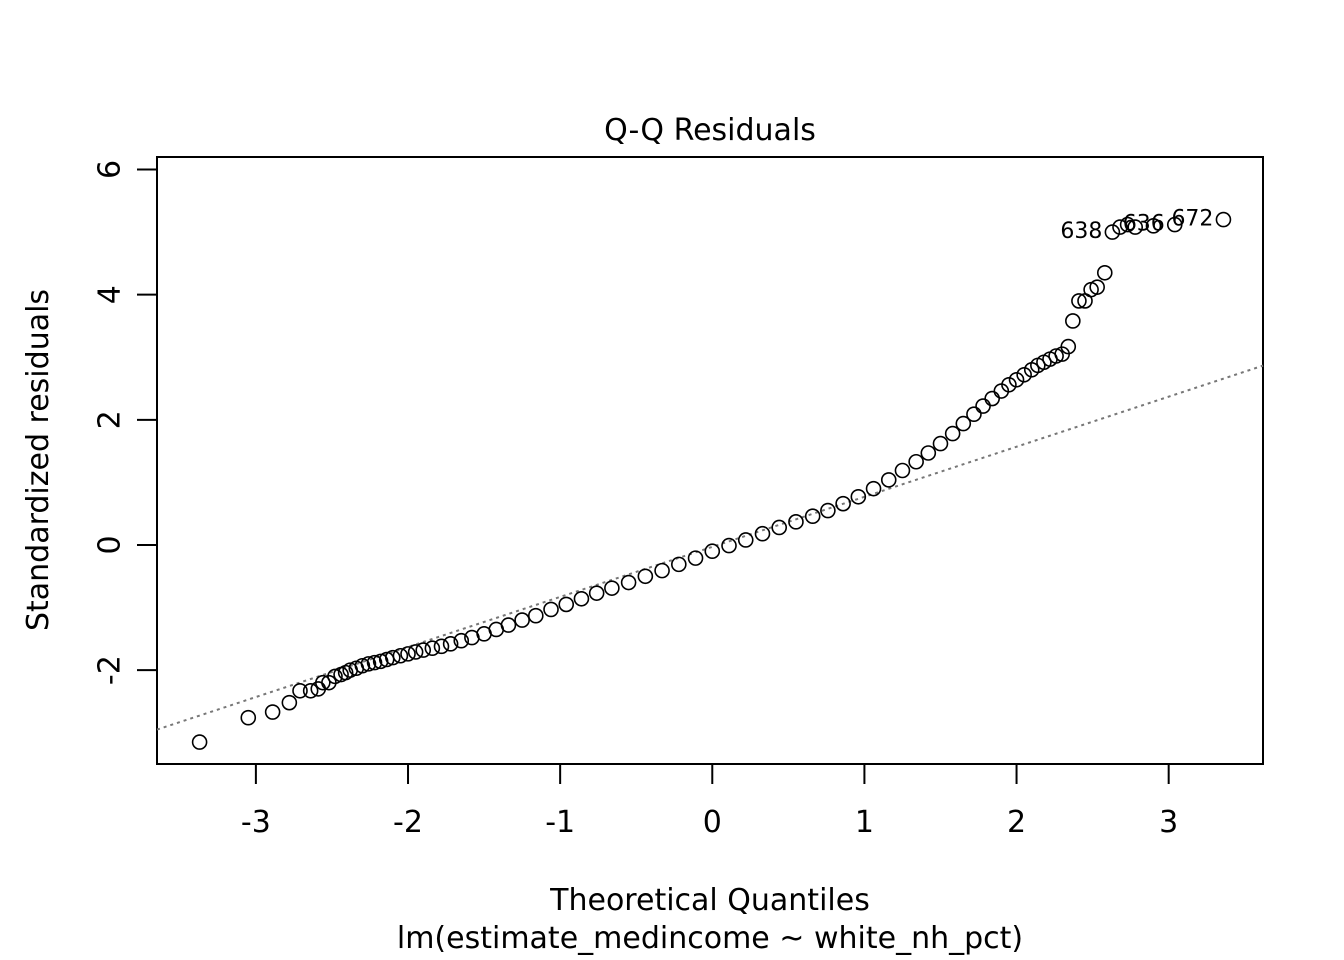 Image resolution: width=1344 pixels, height=960 pixels. I want to click on chart-title: Q-Q Residuals, so click(710, 130).